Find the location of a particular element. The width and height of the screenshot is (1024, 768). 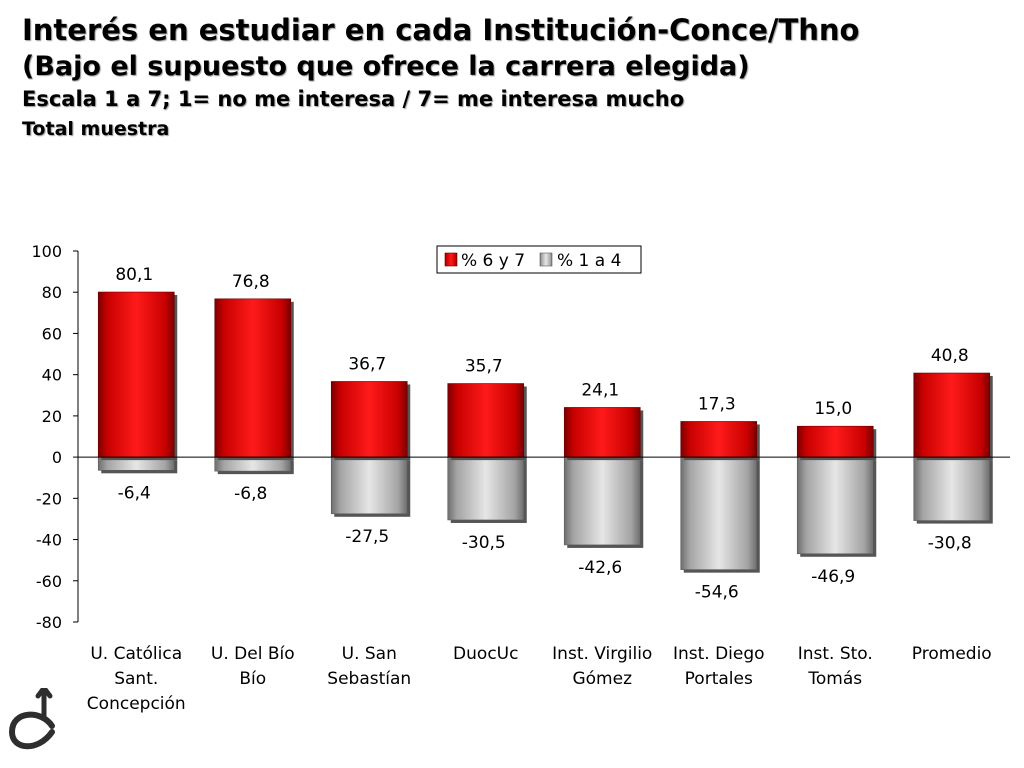

x-category-label: DuocUc is located at coordinates (485, 654).